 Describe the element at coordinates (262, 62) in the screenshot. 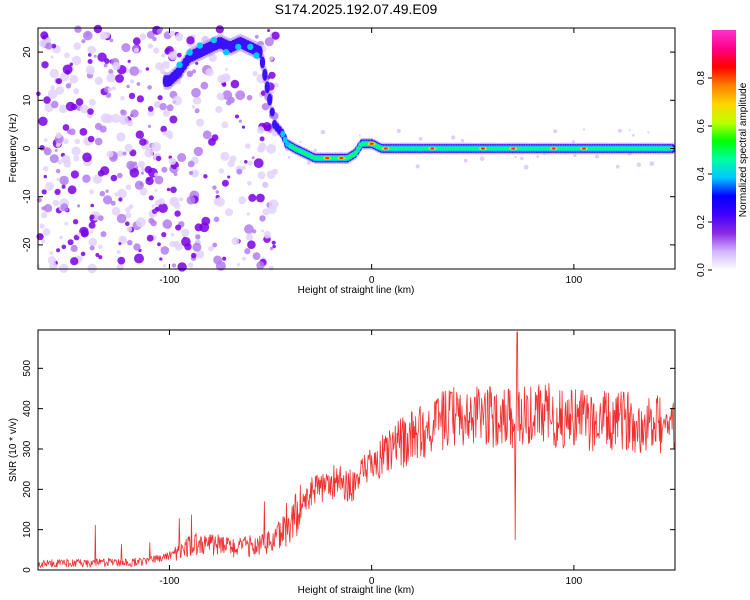

I see `ridge-core` at that location.